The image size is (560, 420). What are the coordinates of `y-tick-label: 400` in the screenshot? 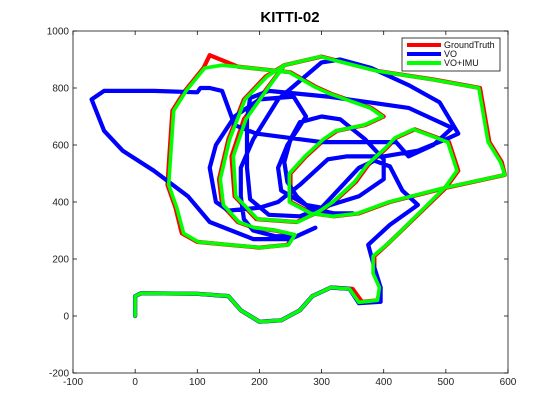 It's located at (60, 203).